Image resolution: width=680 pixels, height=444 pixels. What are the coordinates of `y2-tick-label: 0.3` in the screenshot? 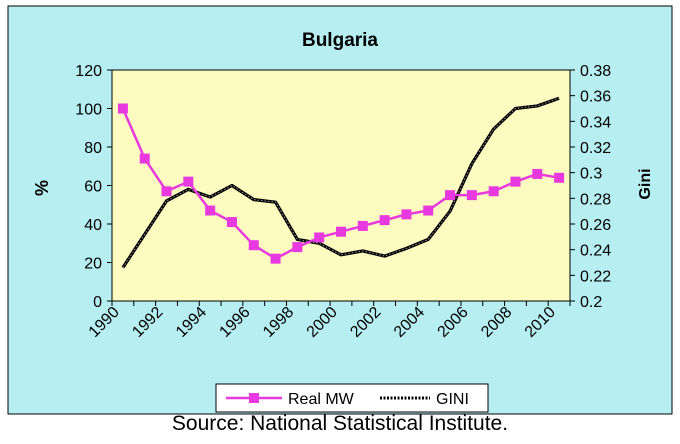 It's located at (591, 174).